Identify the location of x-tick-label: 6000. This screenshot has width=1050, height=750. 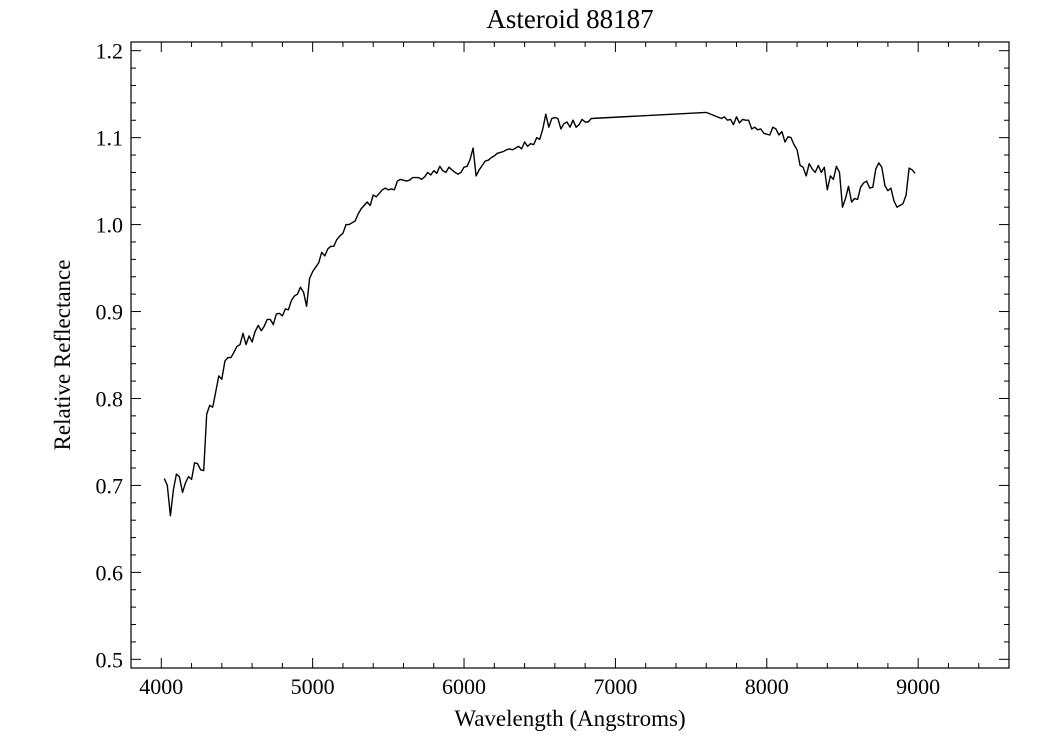
(464, 686).